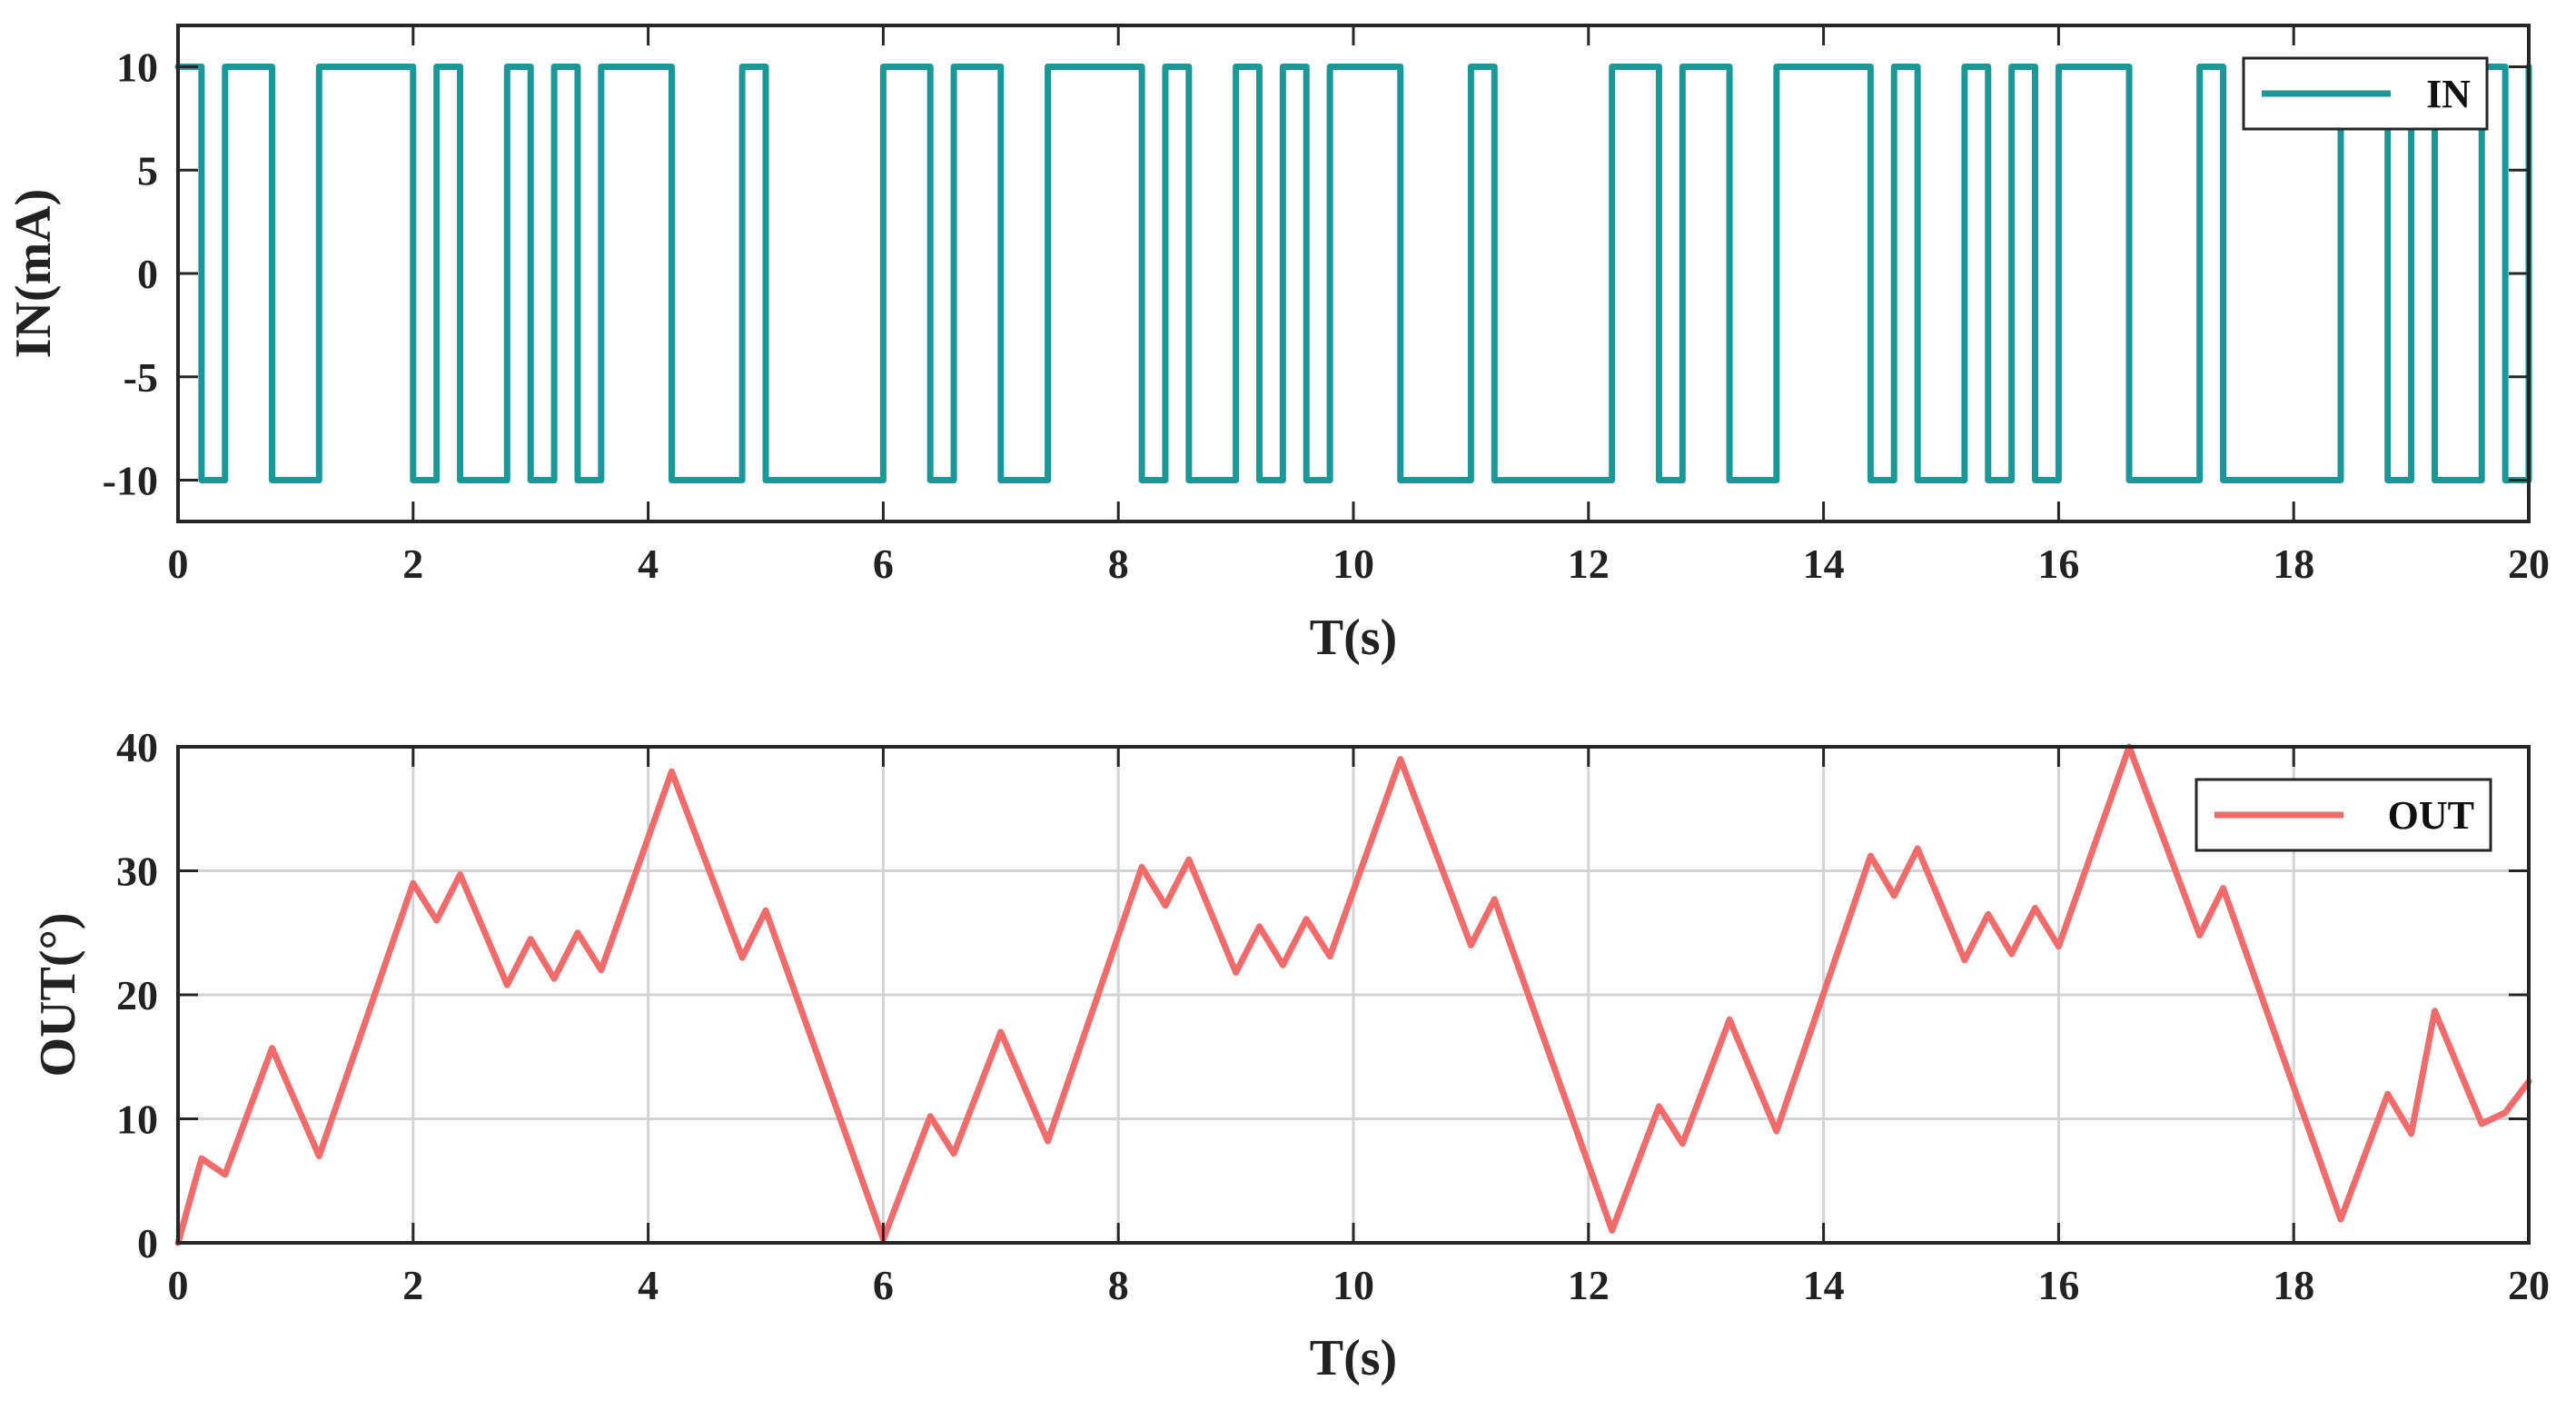 This screenshot has width=2576, height=1410. I want to click on y-tick-label: -5, so click(141, 377).